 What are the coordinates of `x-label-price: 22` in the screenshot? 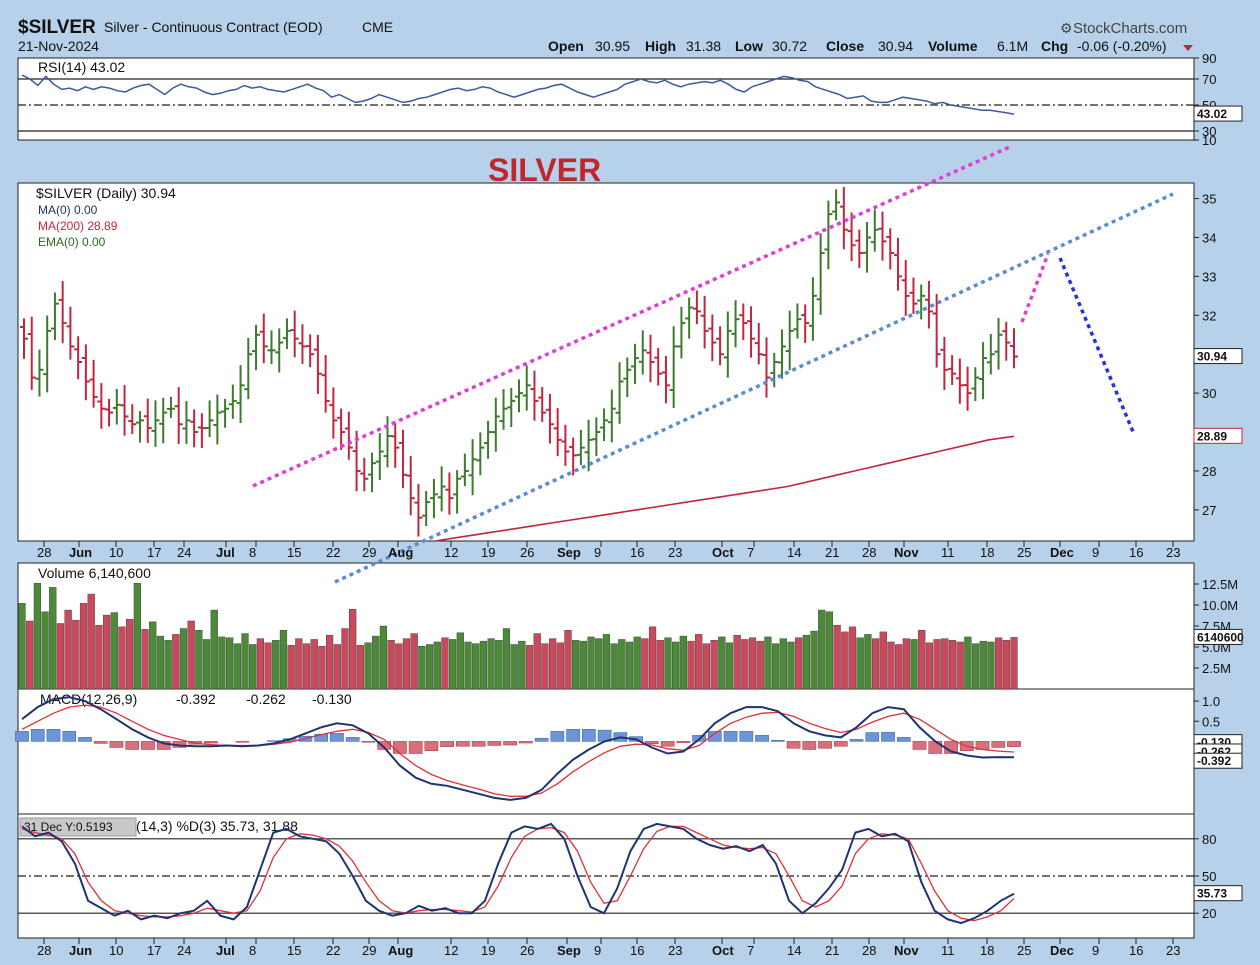 It's located at (333, 552).